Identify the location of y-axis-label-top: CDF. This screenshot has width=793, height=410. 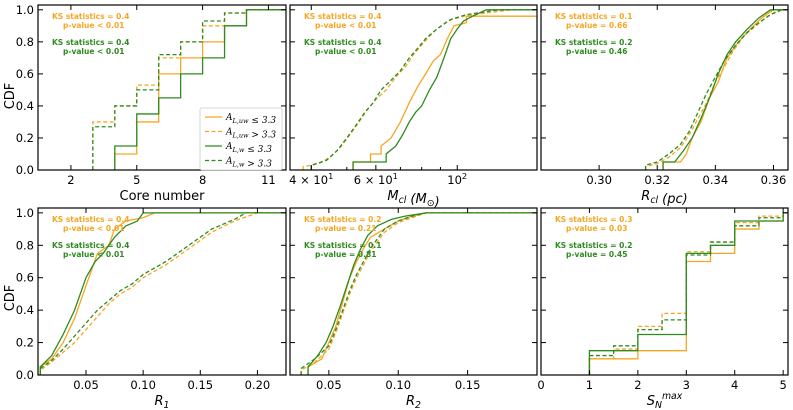
(10, 96).